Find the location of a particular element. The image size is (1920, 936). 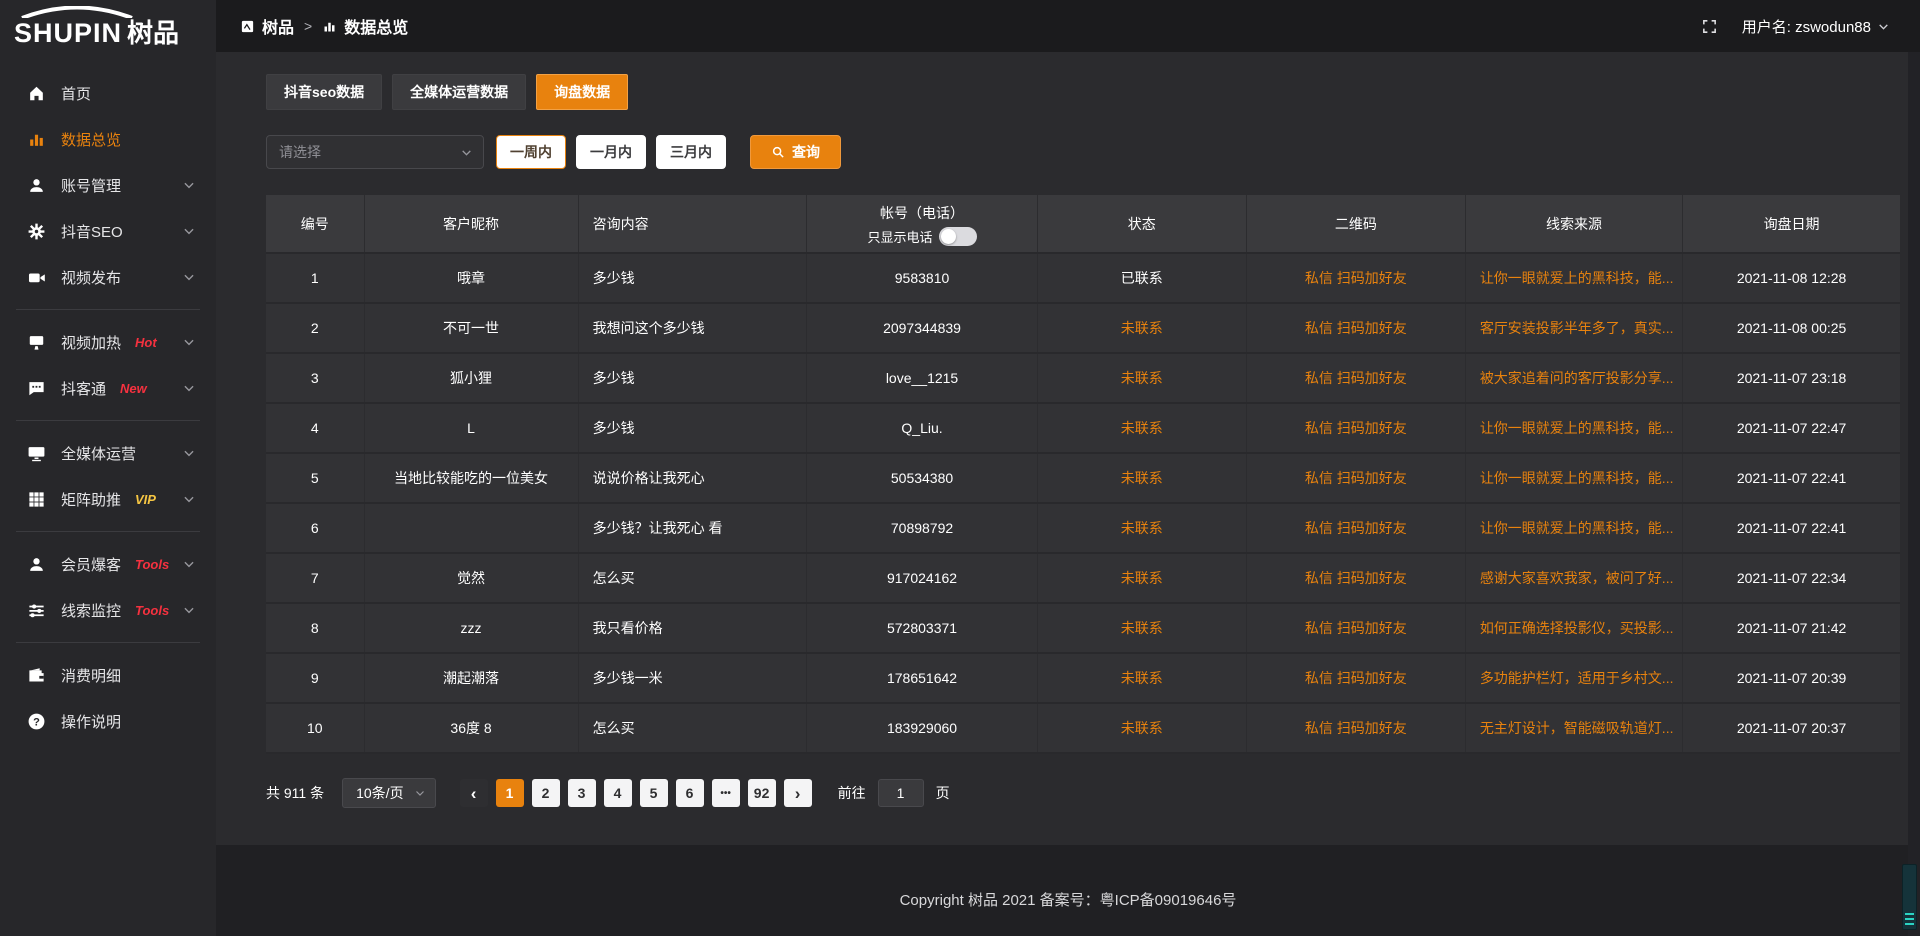

range-button-一周内: 一周内 is located at coordinates (531, 152).